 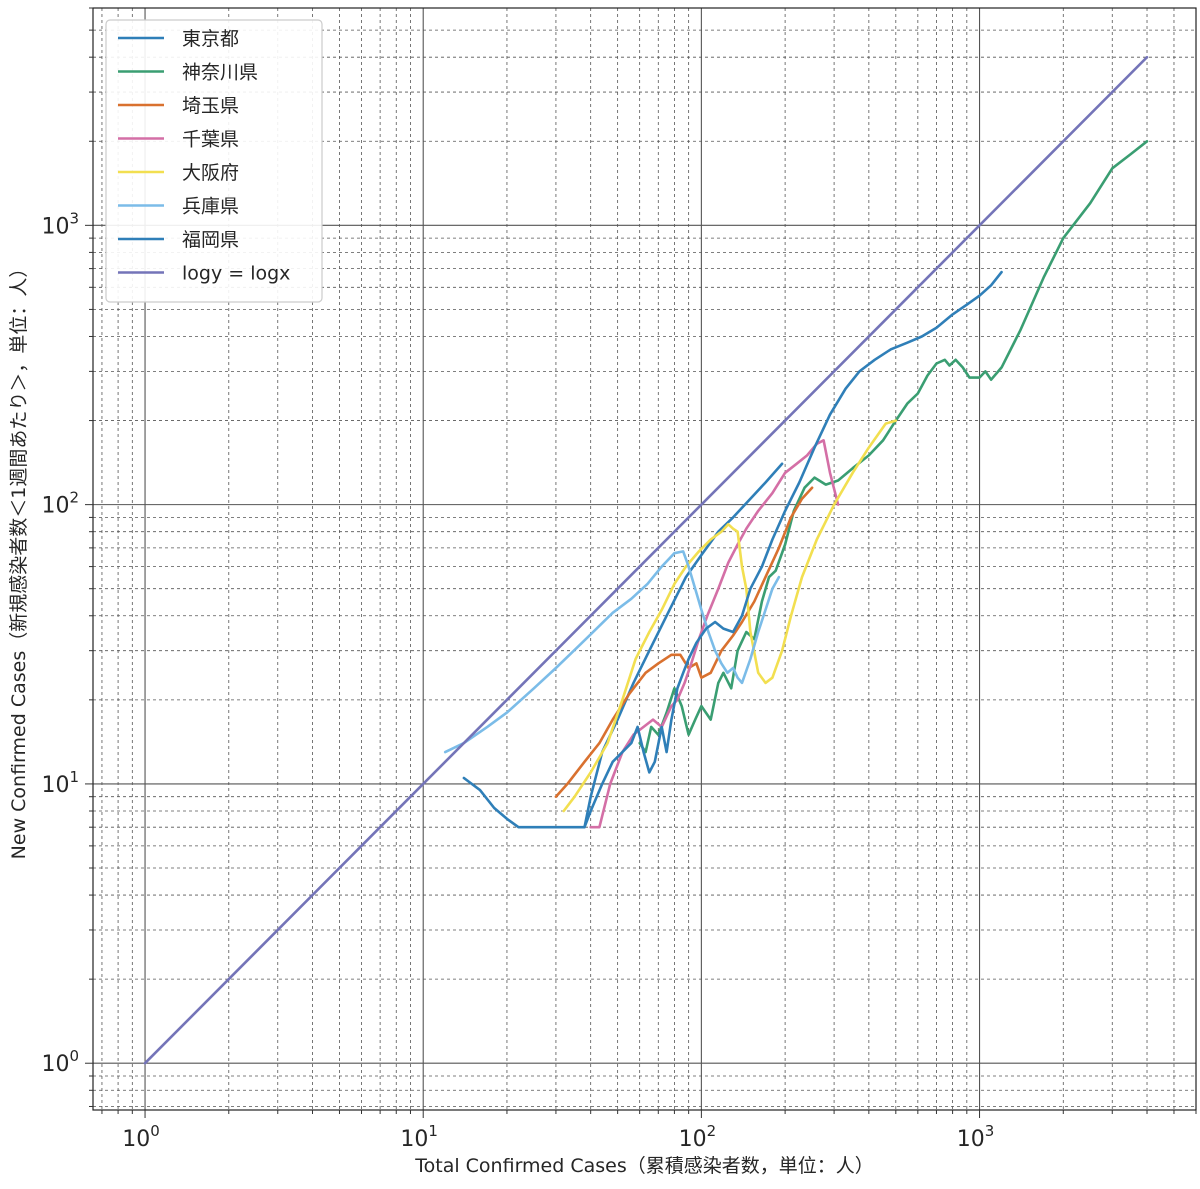 What do you see at coordinates (210, 240) in the screenshot?
I see `legend-label: 福岡県` at bounding box center [210, 240].